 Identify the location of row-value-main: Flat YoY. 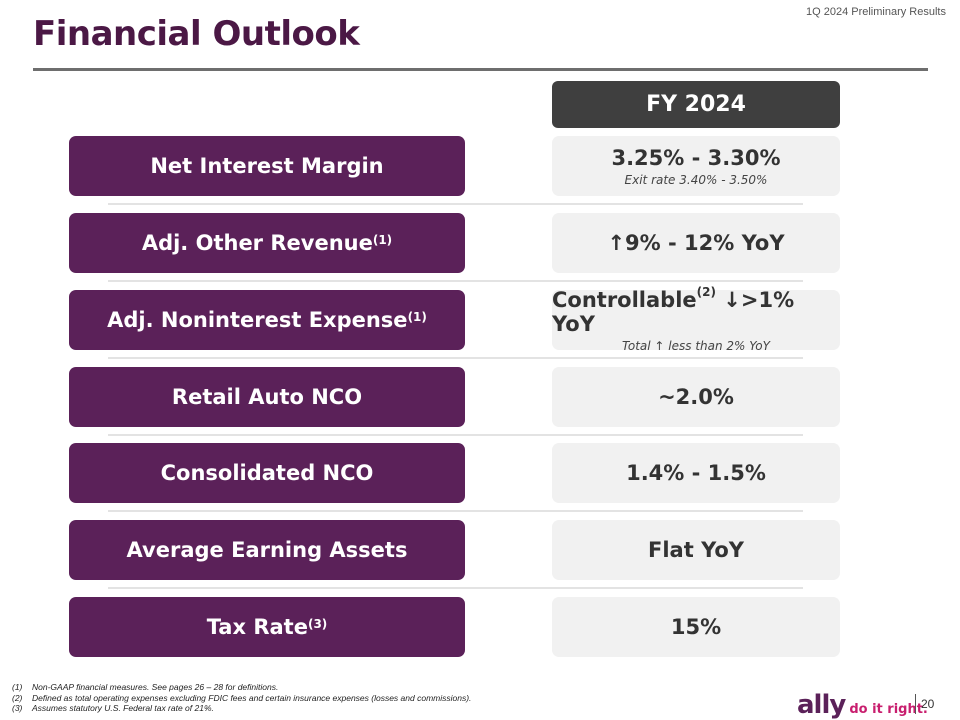
(696, 550).